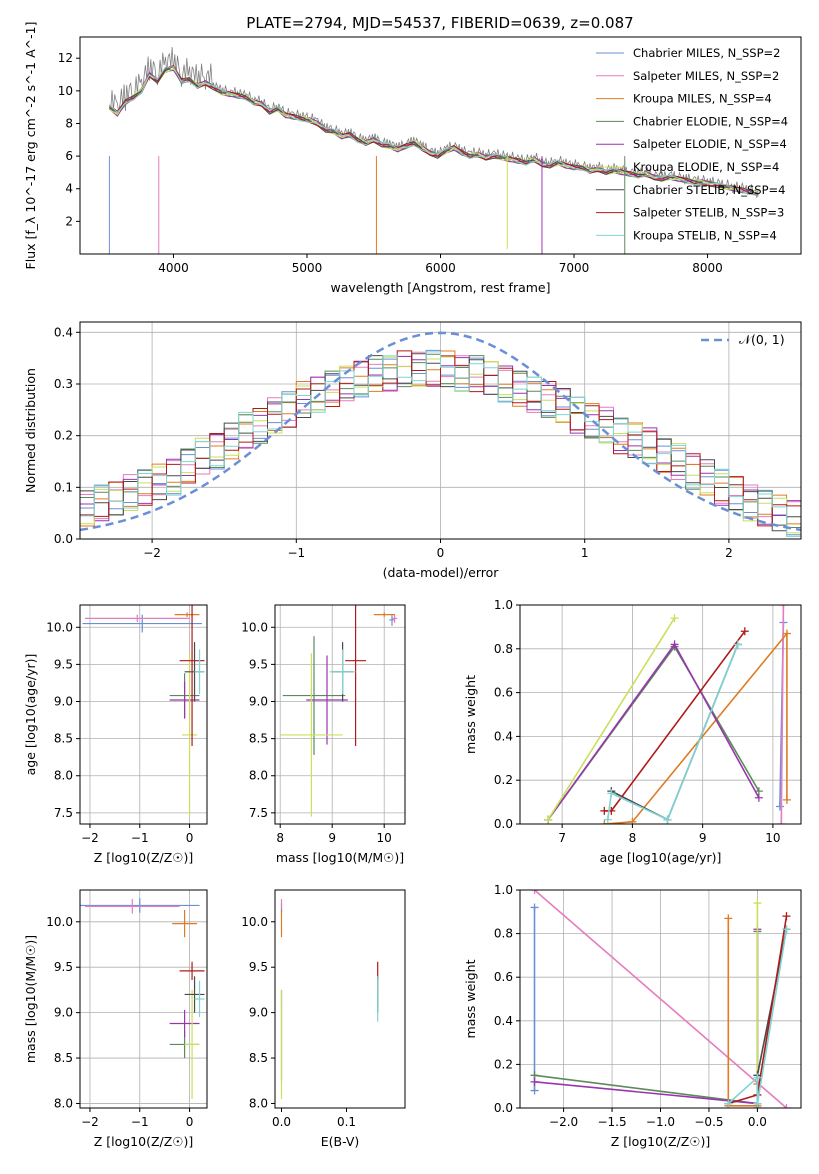  What do you see at coordinates (563, 1122) in the screenshot?
I see `x-tick-label: −2.0` at bounding box center [563, 1122].